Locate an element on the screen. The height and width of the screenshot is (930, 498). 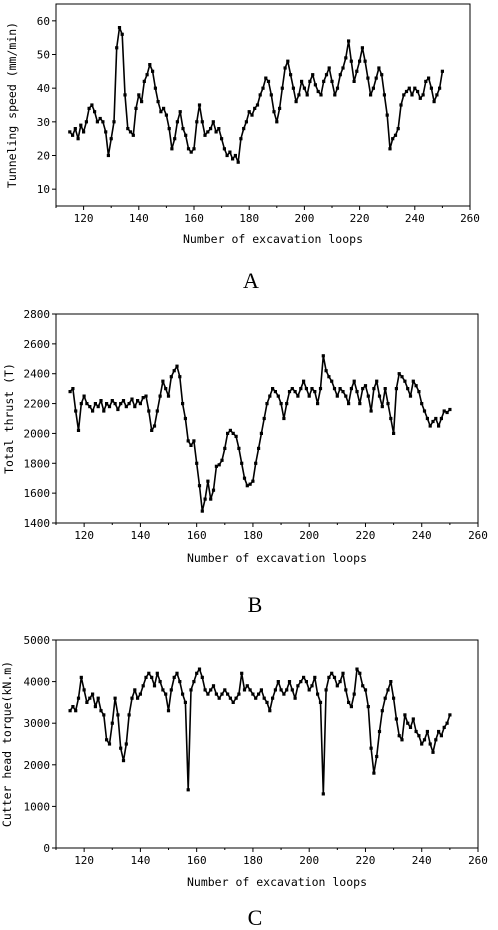
y-tick-label: 5000 is located at coordinates (37, 640).